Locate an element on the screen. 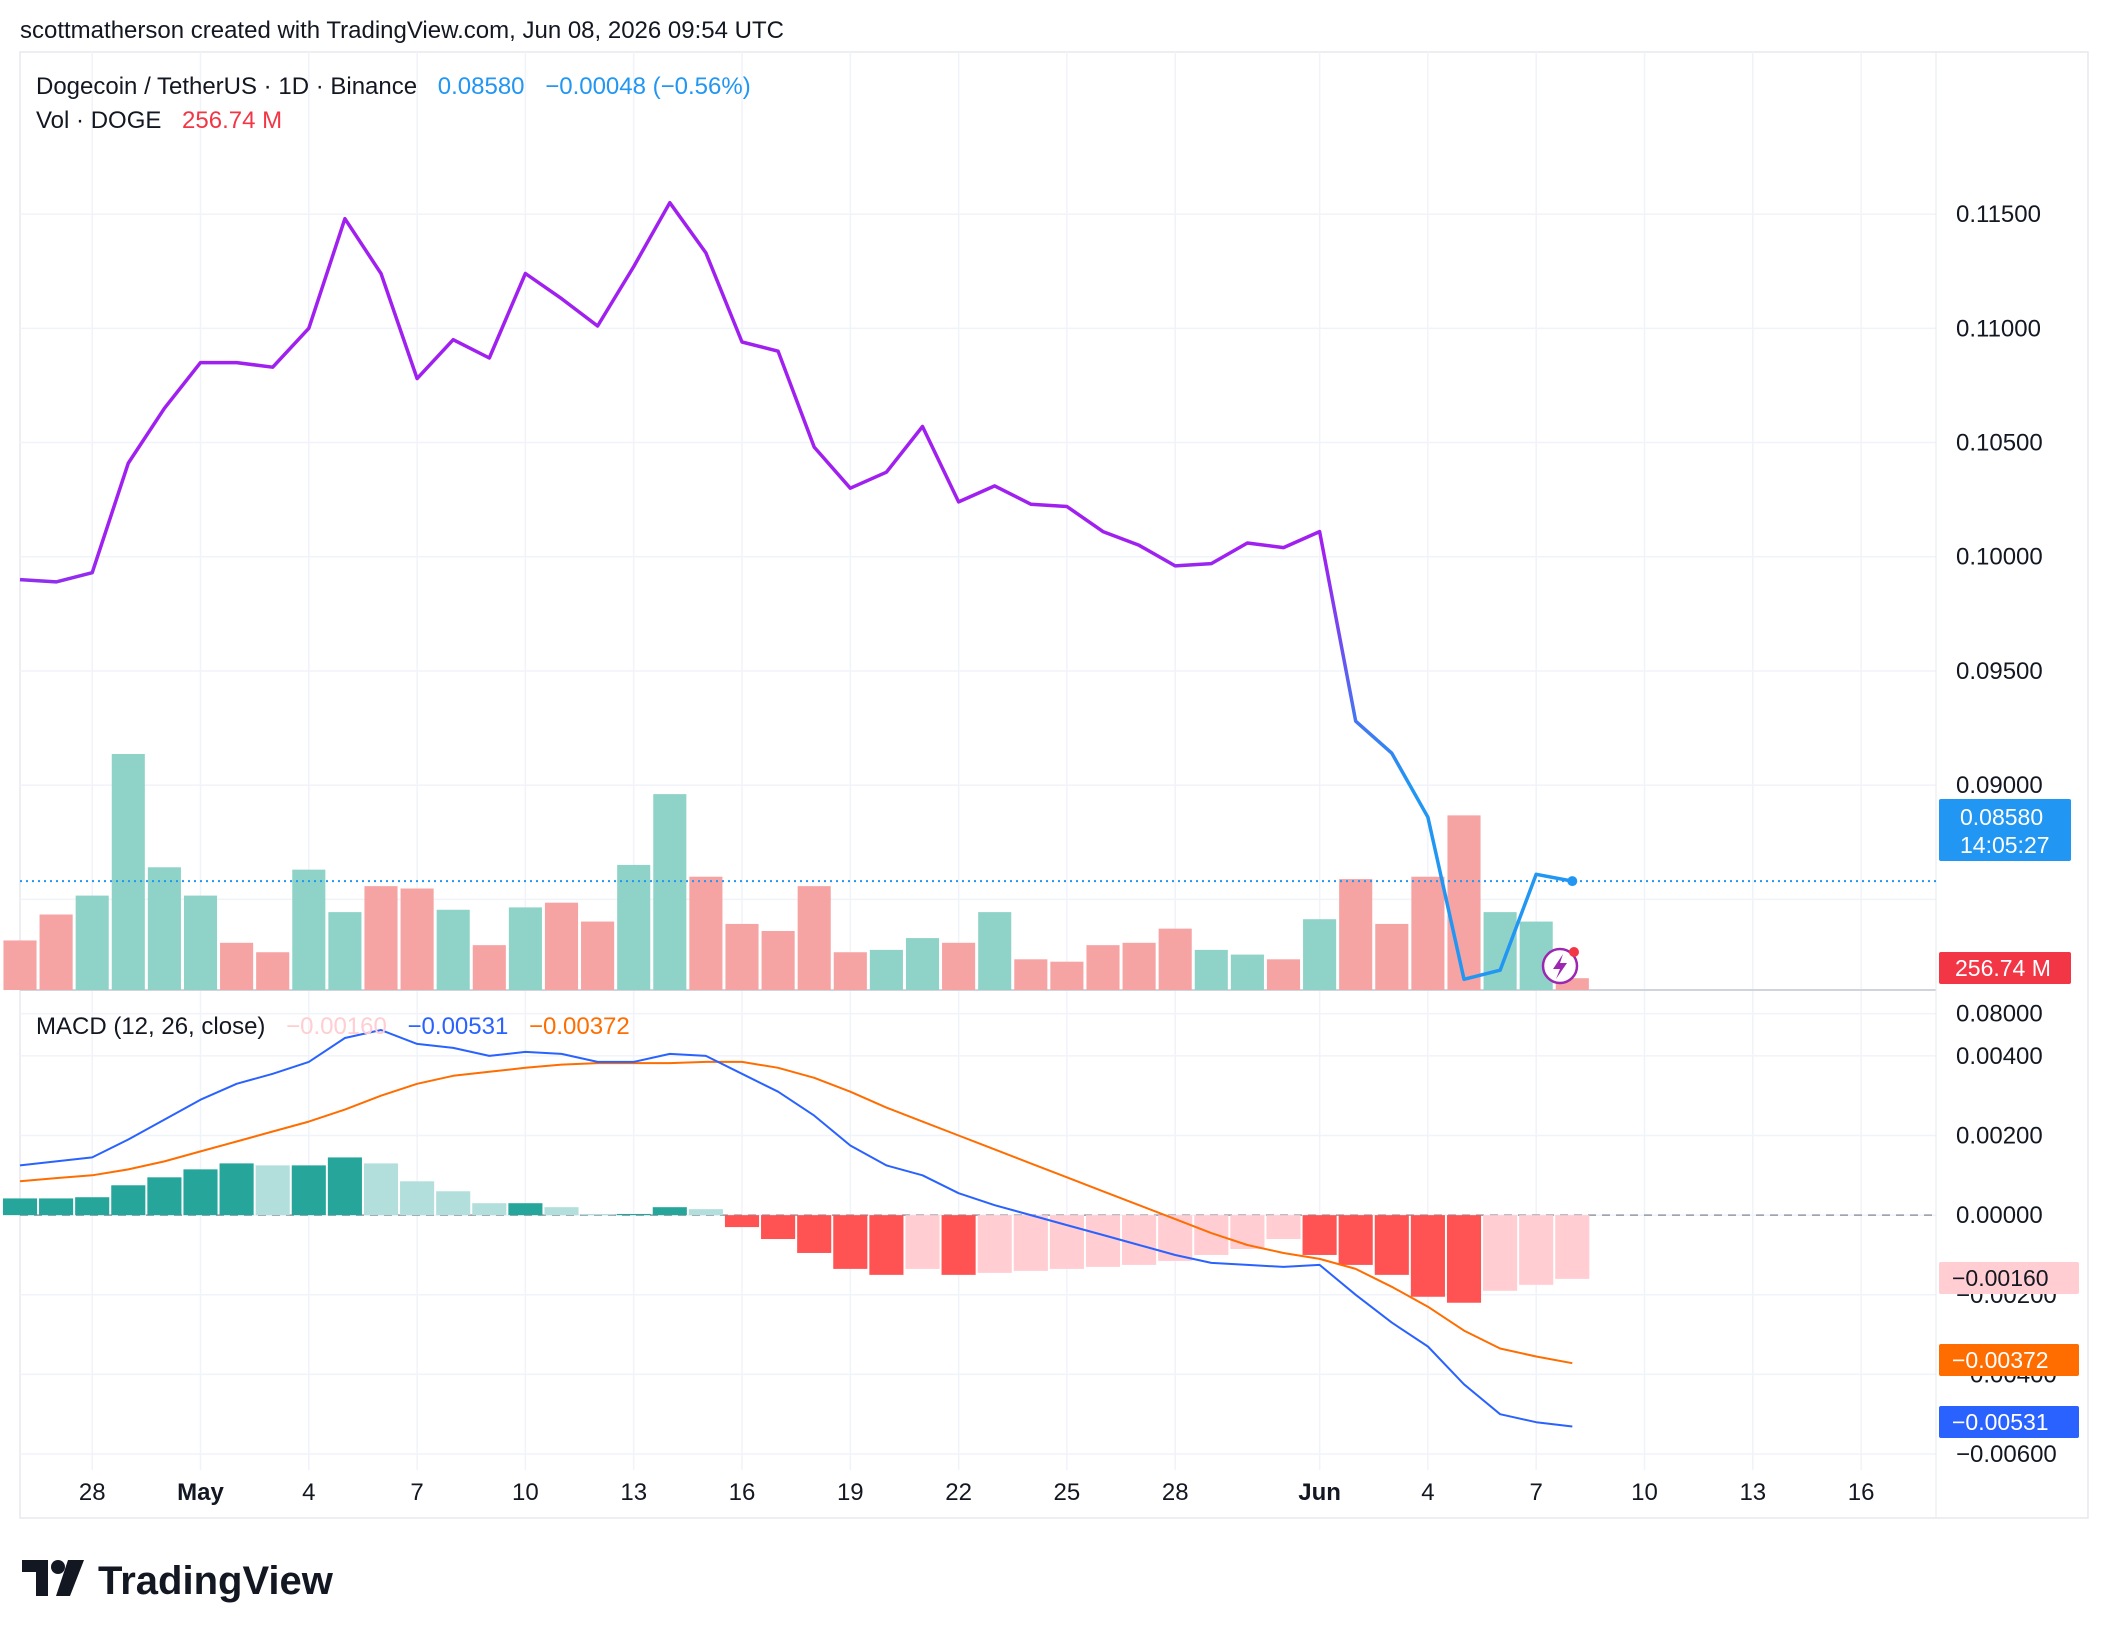 The width and height of the screenshot is (2108, 1636). time-axis-label: Jun is located at coordinates (1319, 1492).